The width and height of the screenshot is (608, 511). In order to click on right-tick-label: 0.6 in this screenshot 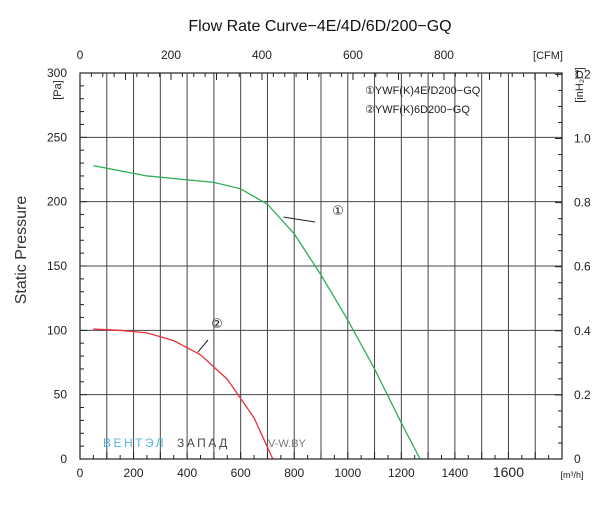, I will do `click(582, 267)`.